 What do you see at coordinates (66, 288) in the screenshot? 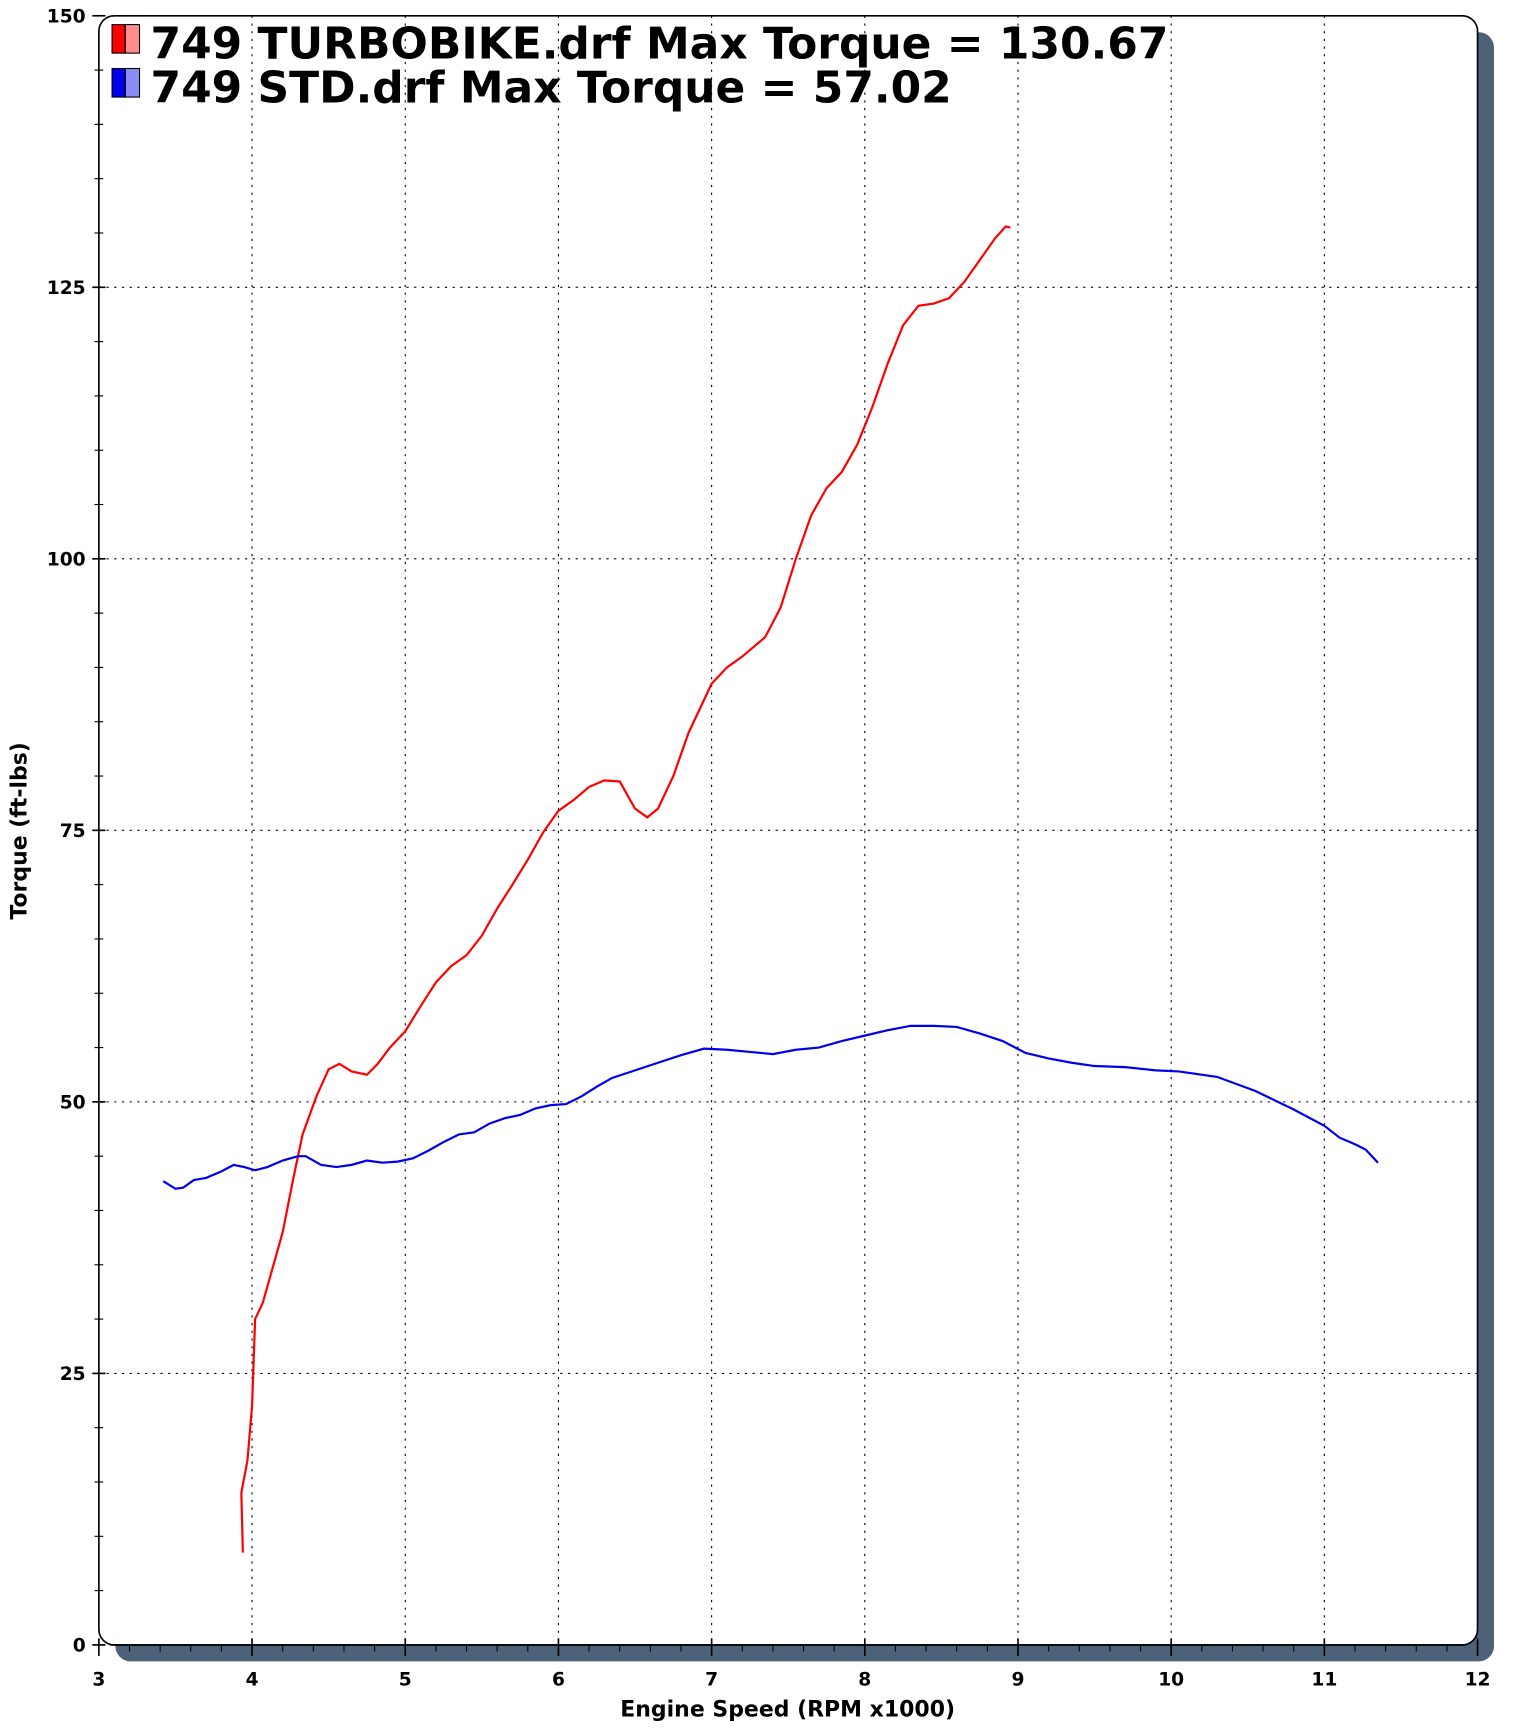
I see `y-tick-label: 125` at bounding box center [66, 288].